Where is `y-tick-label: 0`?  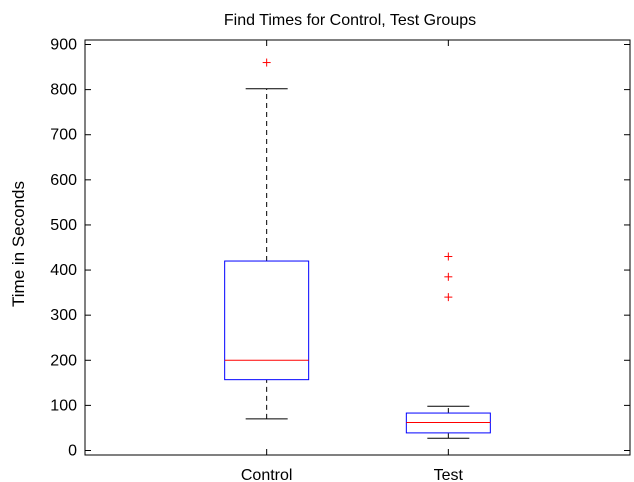
y-tick-label: 0 is located at coordinates (72, 450).